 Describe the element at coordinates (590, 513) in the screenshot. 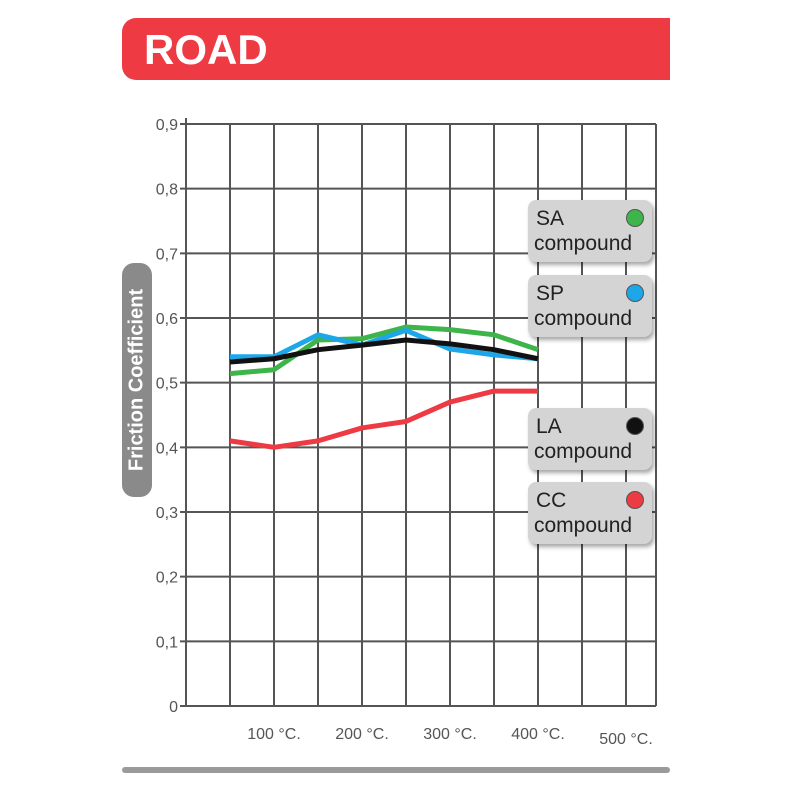

I see `legend-cc: CC compound` at that location.